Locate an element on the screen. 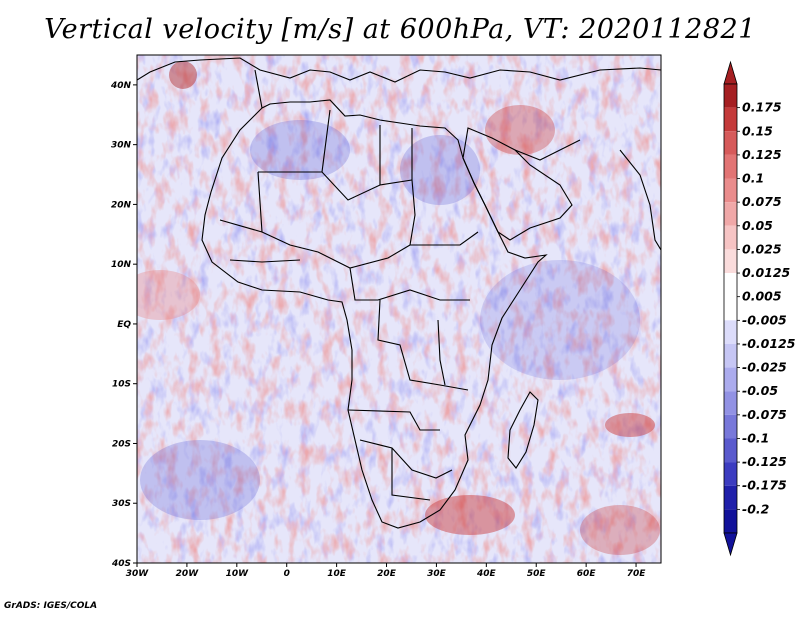 The width and height of the screenshot is (800, 618). lat-tick-label: 40S is located at coordinates (121, 564).